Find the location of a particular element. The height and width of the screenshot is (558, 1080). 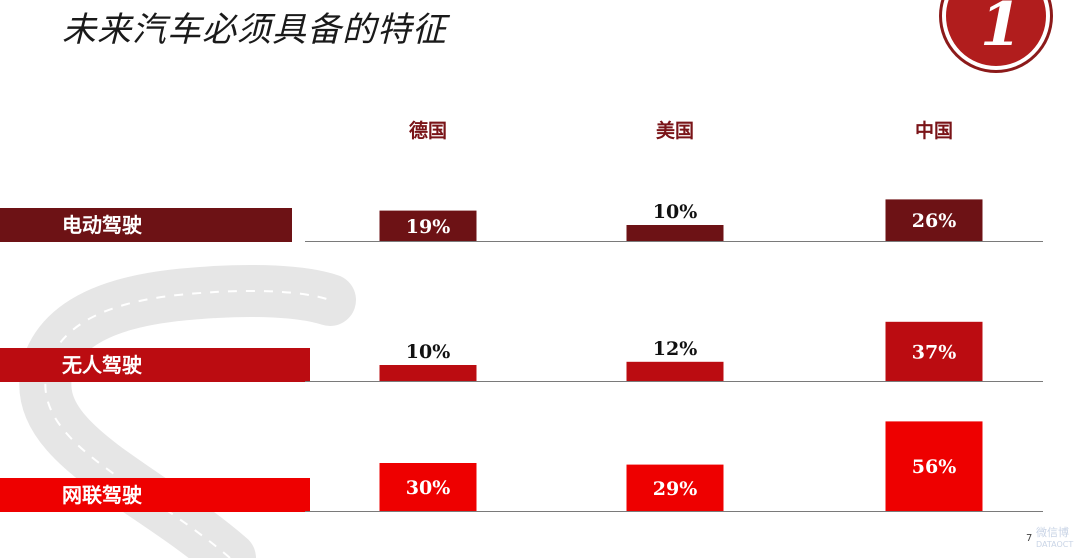

baseline-connected-driving is located at coordinates (674, 511).